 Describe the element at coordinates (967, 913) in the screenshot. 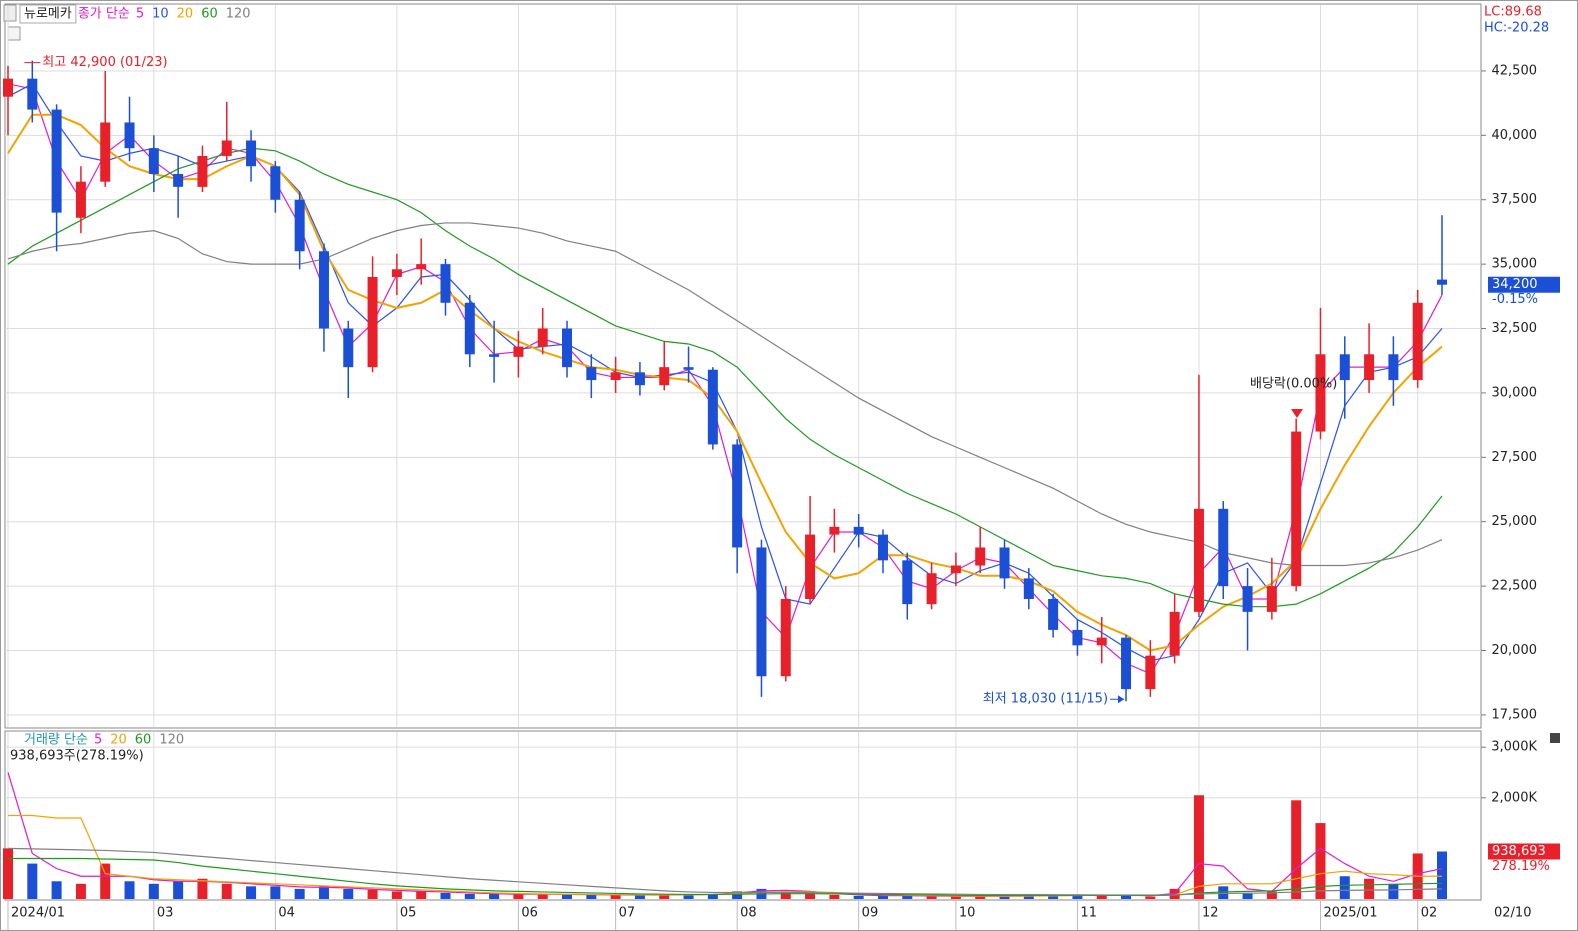

I see `x-tick-label: 10` at that location.